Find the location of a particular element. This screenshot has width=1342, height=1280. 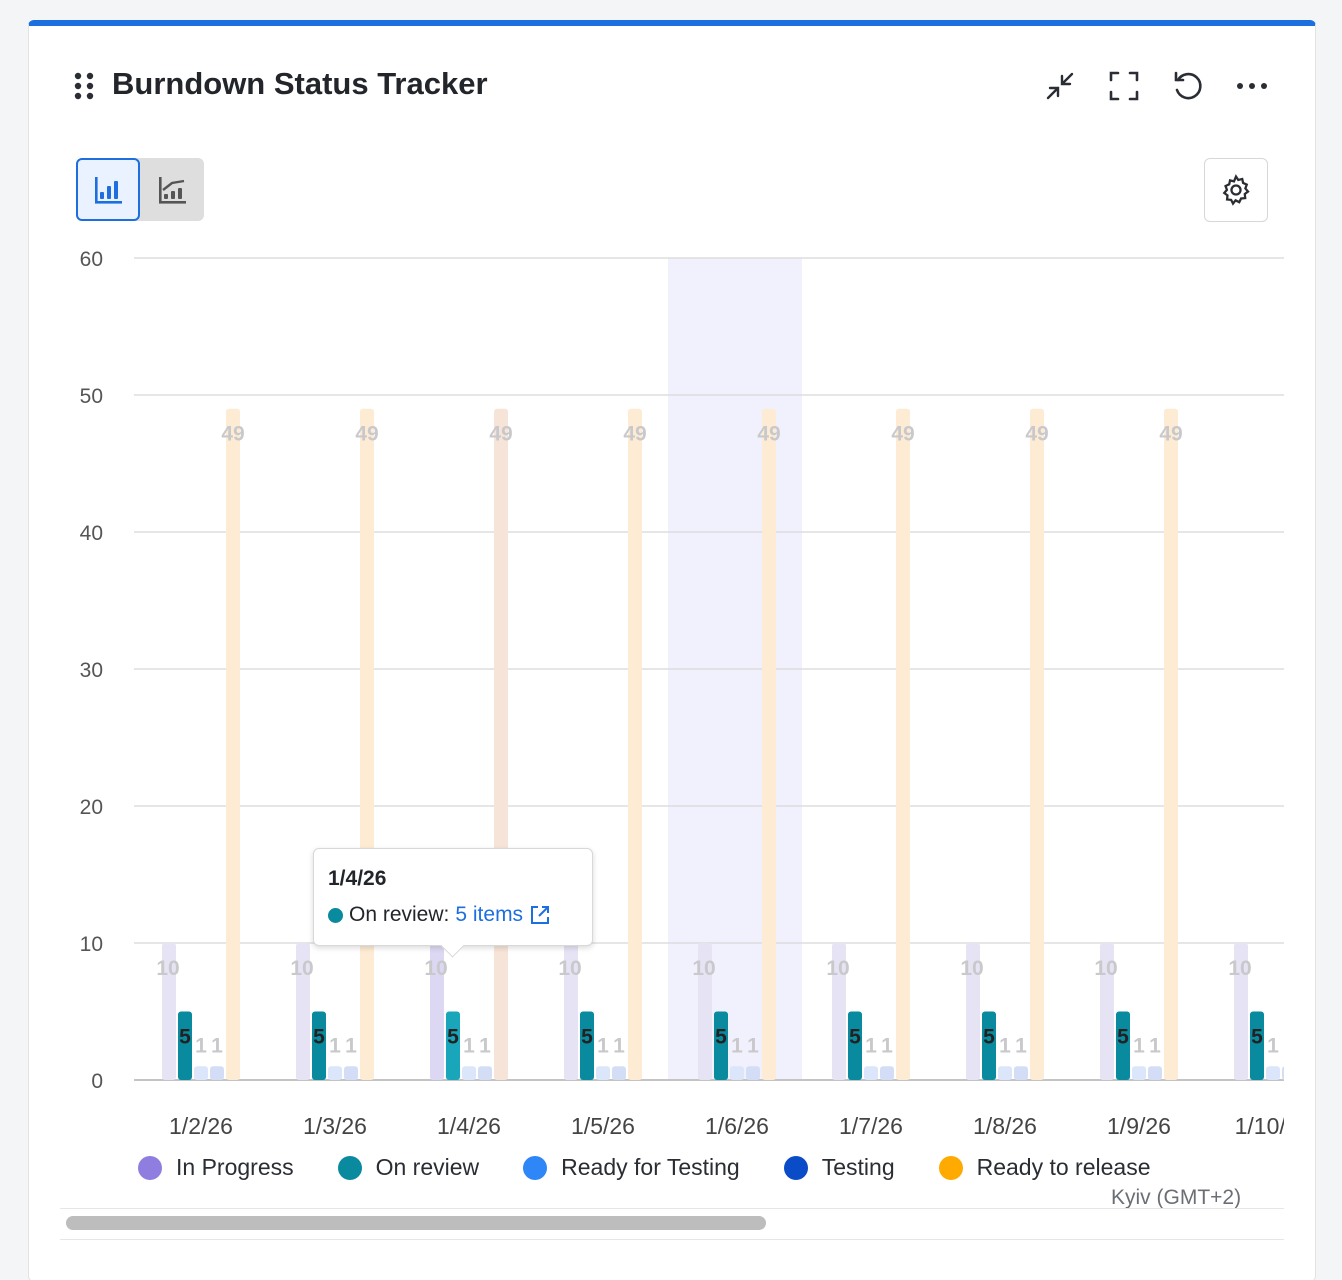

drag-handle-icon is located at coordinates (85, 87).